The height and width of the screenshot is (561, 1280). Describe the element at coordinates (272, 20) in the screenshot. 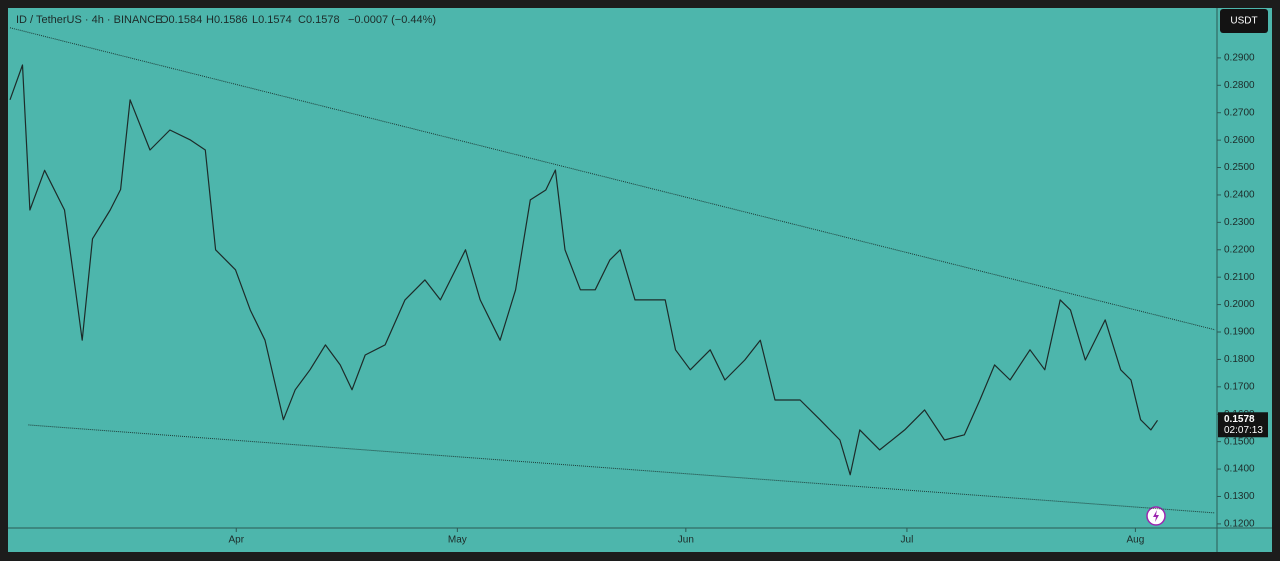

I see `ohlc-label: L0.1574` at that location.